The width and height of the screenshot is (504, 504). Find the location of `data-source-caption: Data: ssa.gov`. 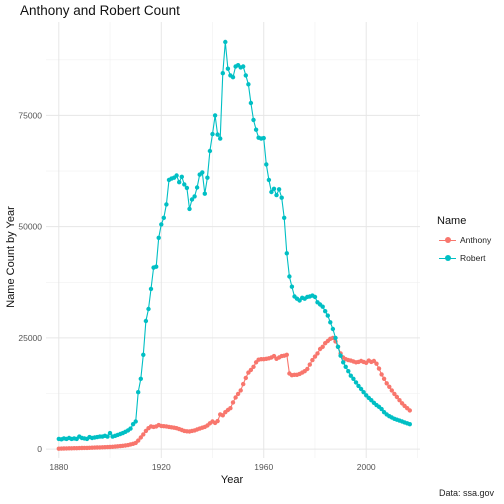

data-source-caption: Data: ssa.gov is located at coordinates (466, 493).